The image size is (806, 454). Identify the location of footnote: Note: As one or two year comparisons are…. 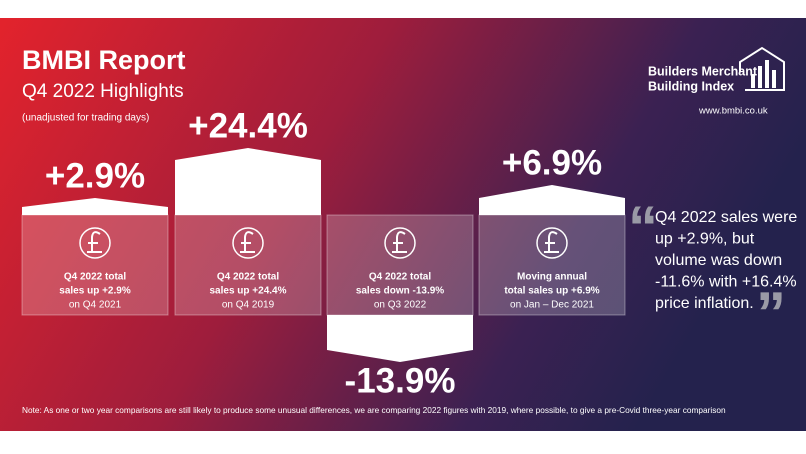
(374, 410).